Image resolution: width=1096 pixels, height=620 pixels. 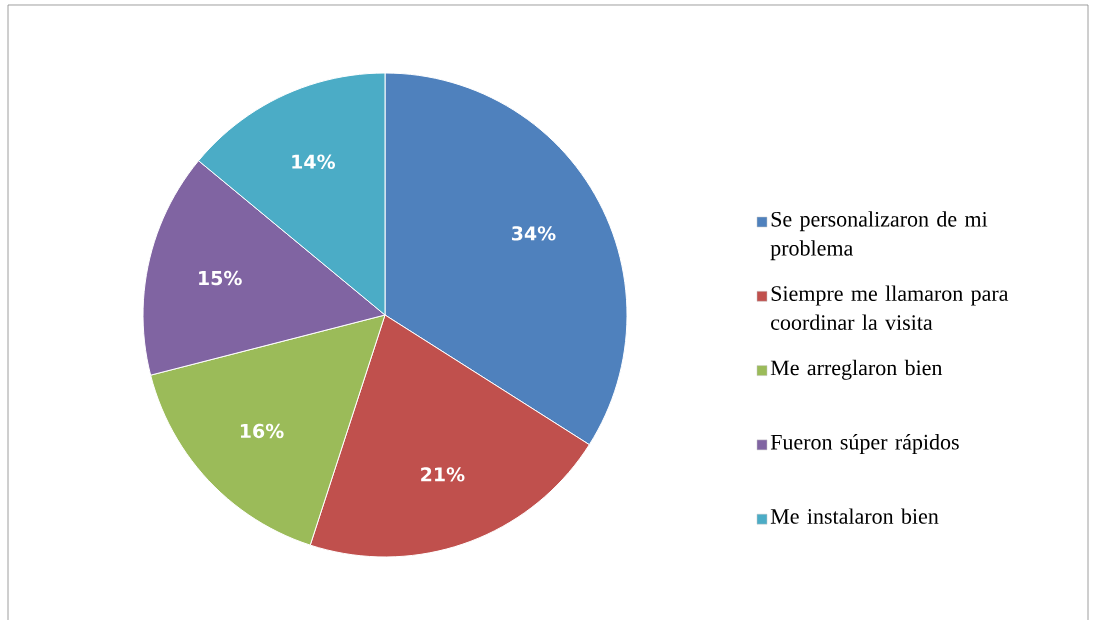 What do you see at coordinates (856, 369) in the screenshot?
I see `legend-label: Me arreglaron bien` at bounding box center [856, 369].